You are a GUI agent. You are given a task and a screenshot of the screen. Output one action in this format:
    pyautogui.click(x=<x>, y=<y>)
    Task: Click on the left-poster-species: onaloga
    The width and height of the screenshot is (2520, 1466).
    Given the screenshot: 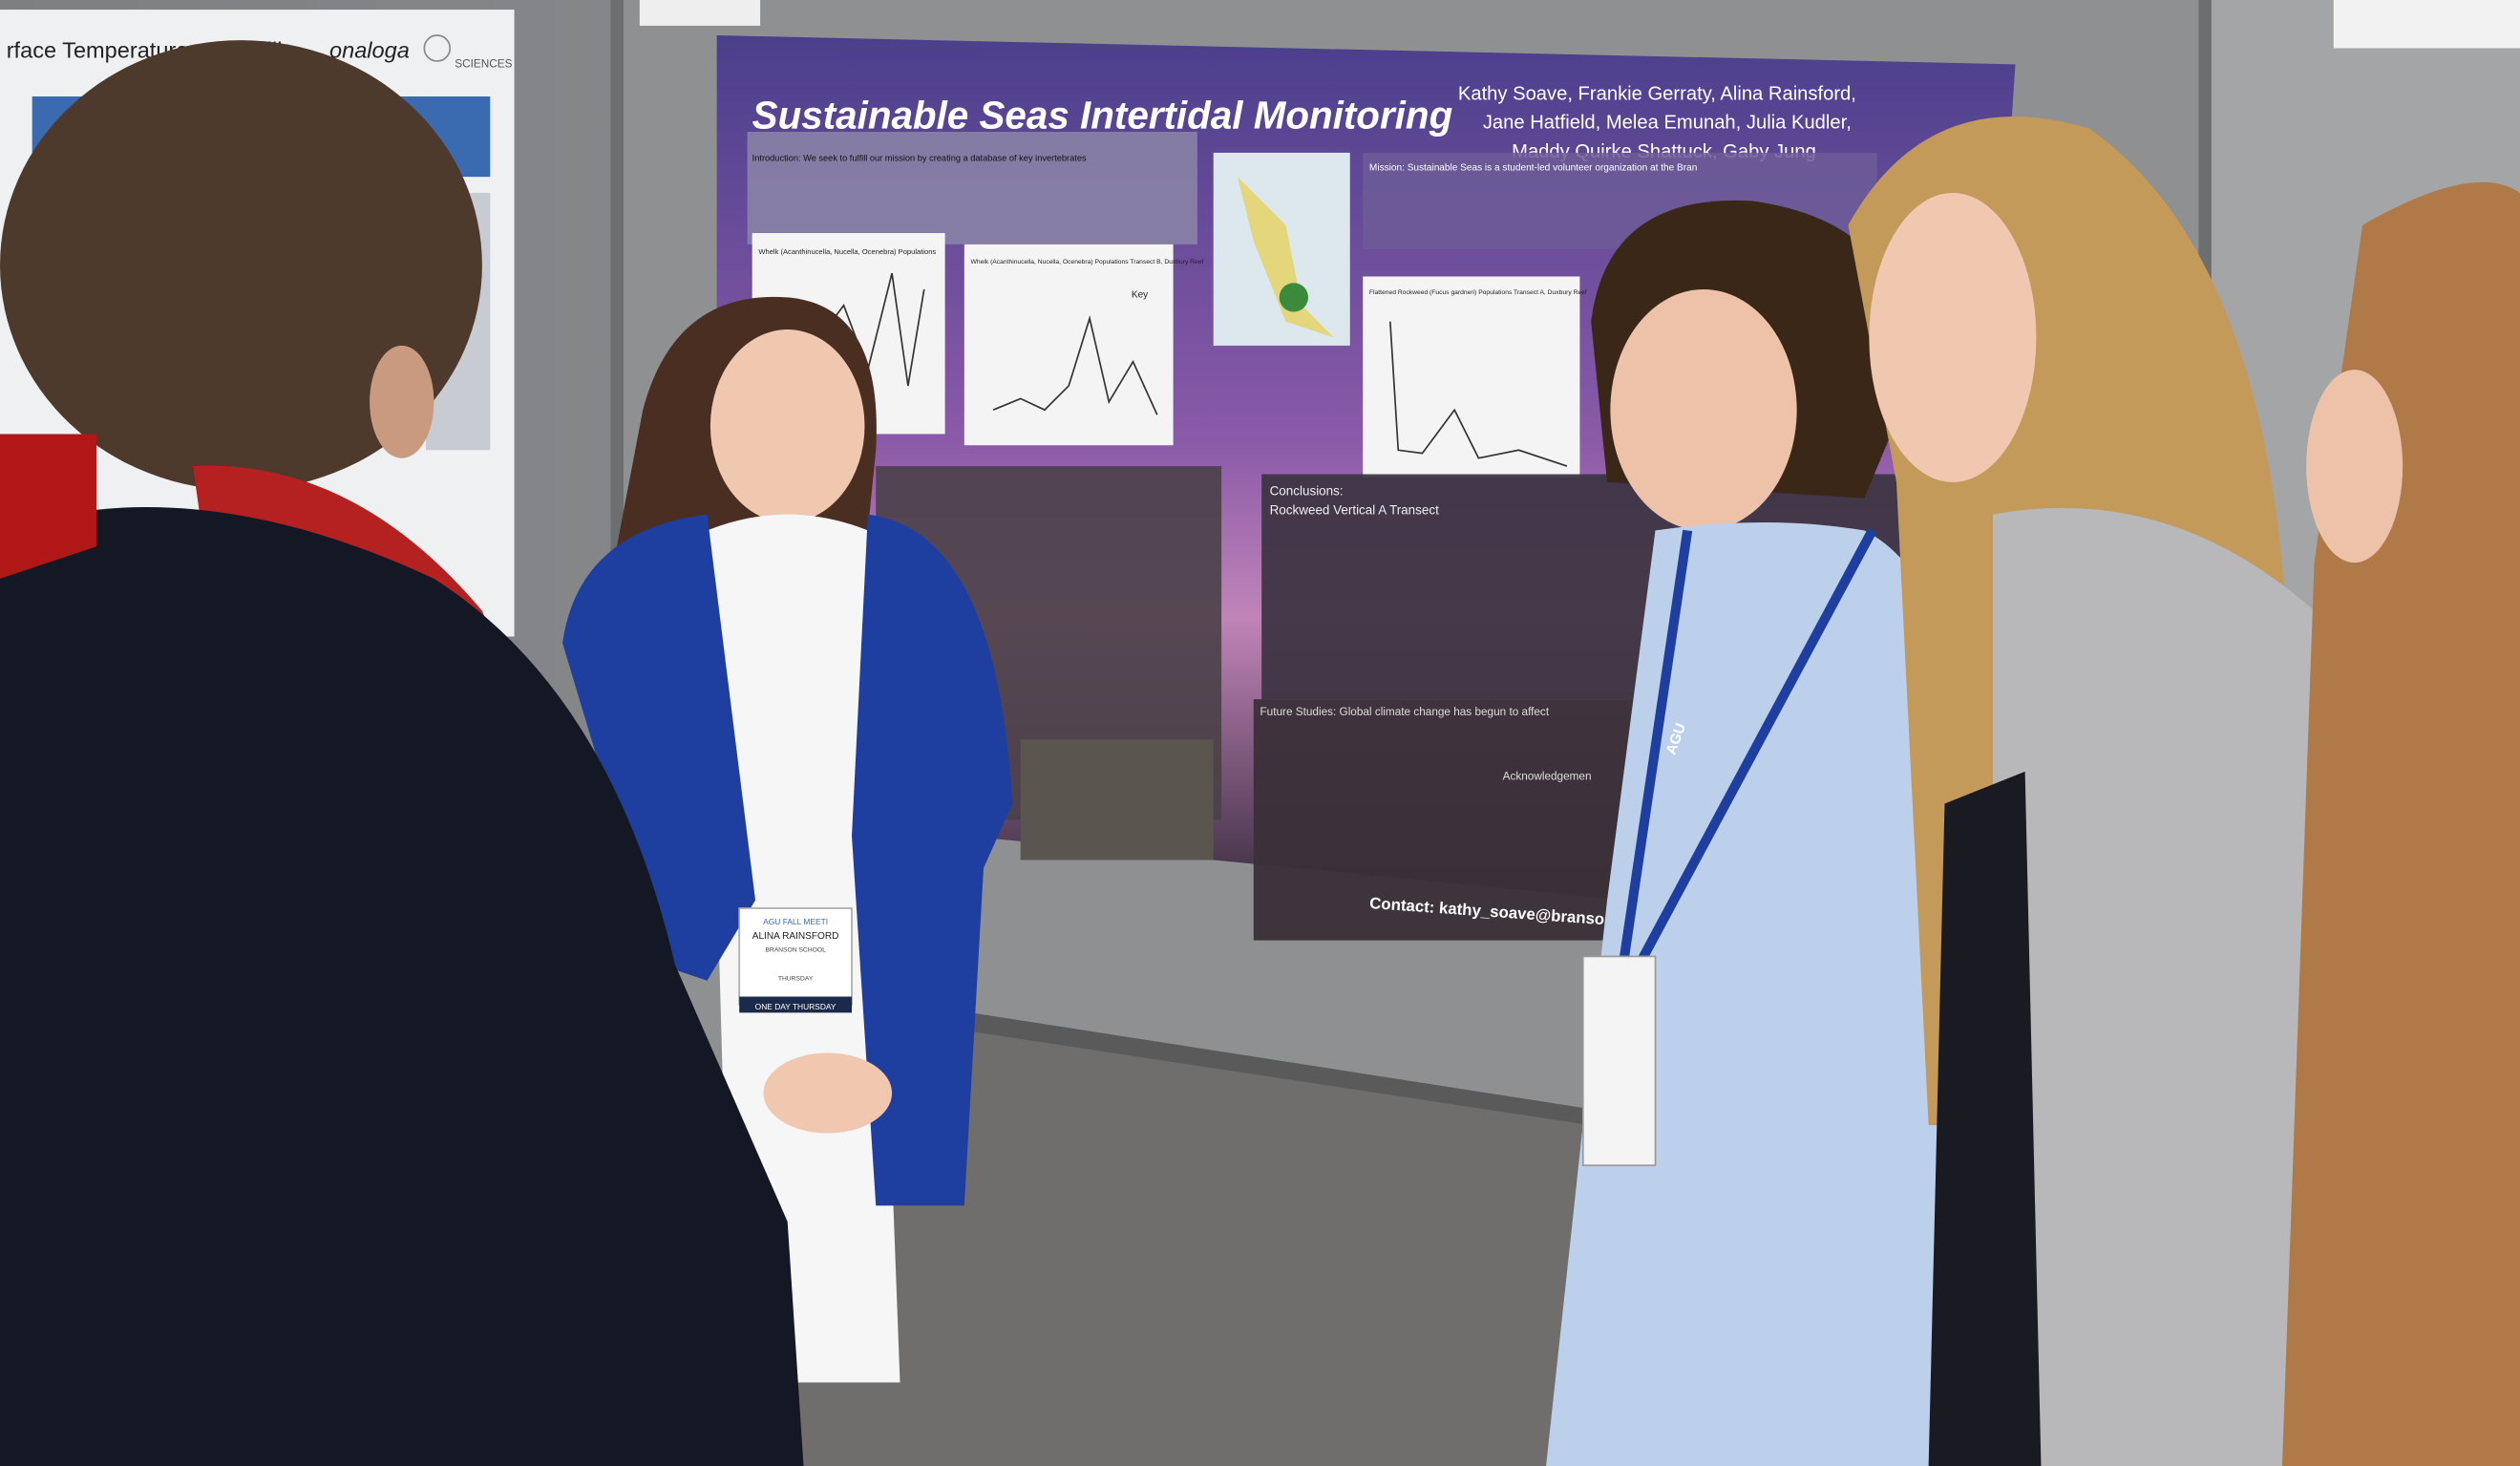 What is the action you would take?
    pyautogui.click(x=369, y=51)
    